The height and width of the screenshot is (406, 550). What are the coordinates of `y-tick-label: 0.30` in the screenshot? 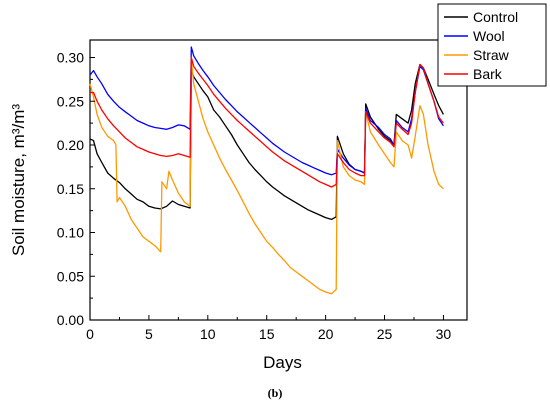 It's located at (70, 58).